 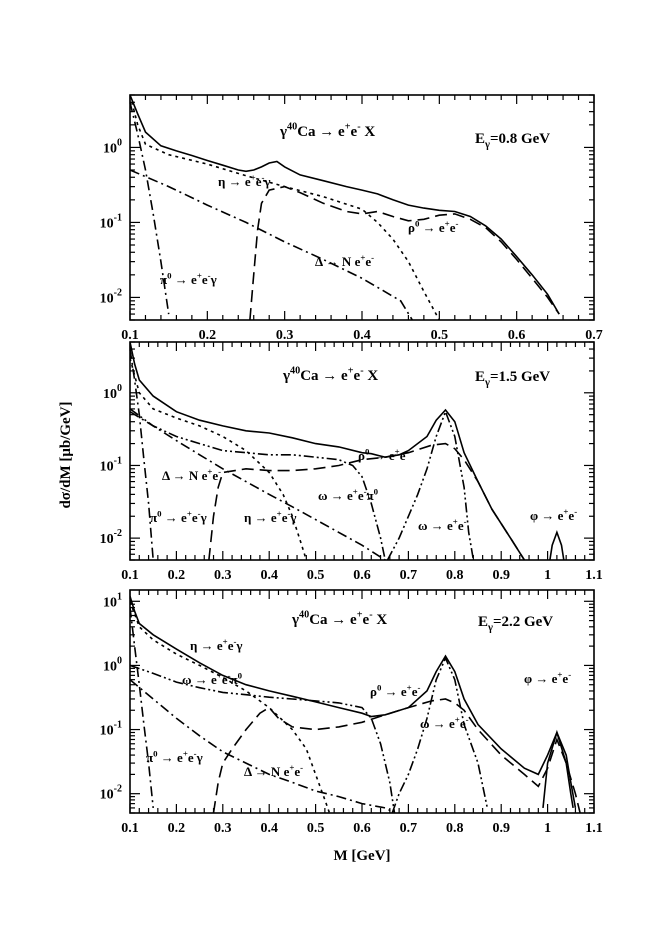 What do you see at coordinates (362, 335) in the screenshot?
I see `x-tick-label: 0.4` at bounding box center [362, 335].